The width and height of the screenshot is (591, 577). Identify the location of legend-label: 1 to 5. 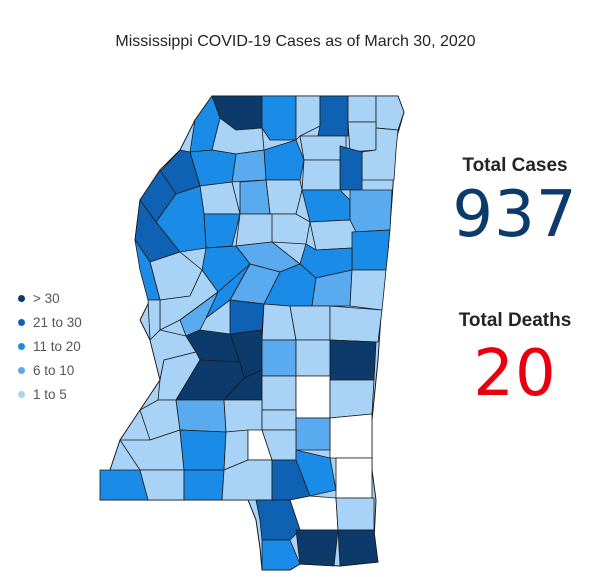
(50, 394).